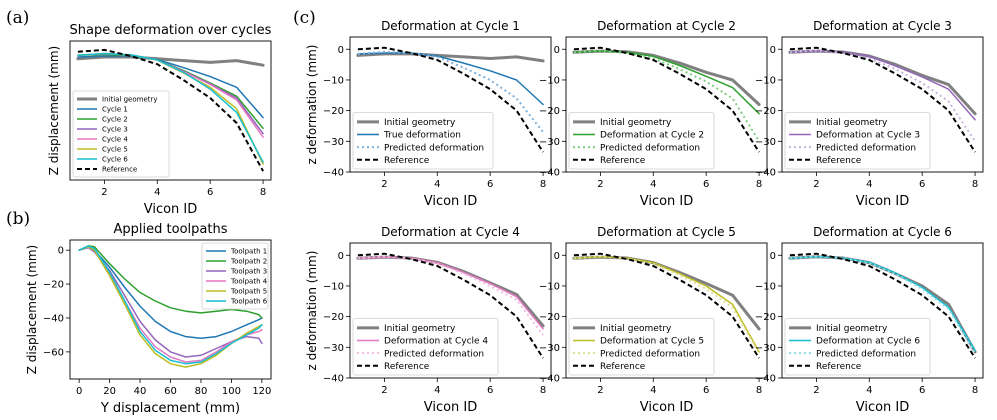  What do you see at coordinates (248, 262) in the screenshot?
I see `legend-entry: Toolpath 2` at bounding box center [248, 262].